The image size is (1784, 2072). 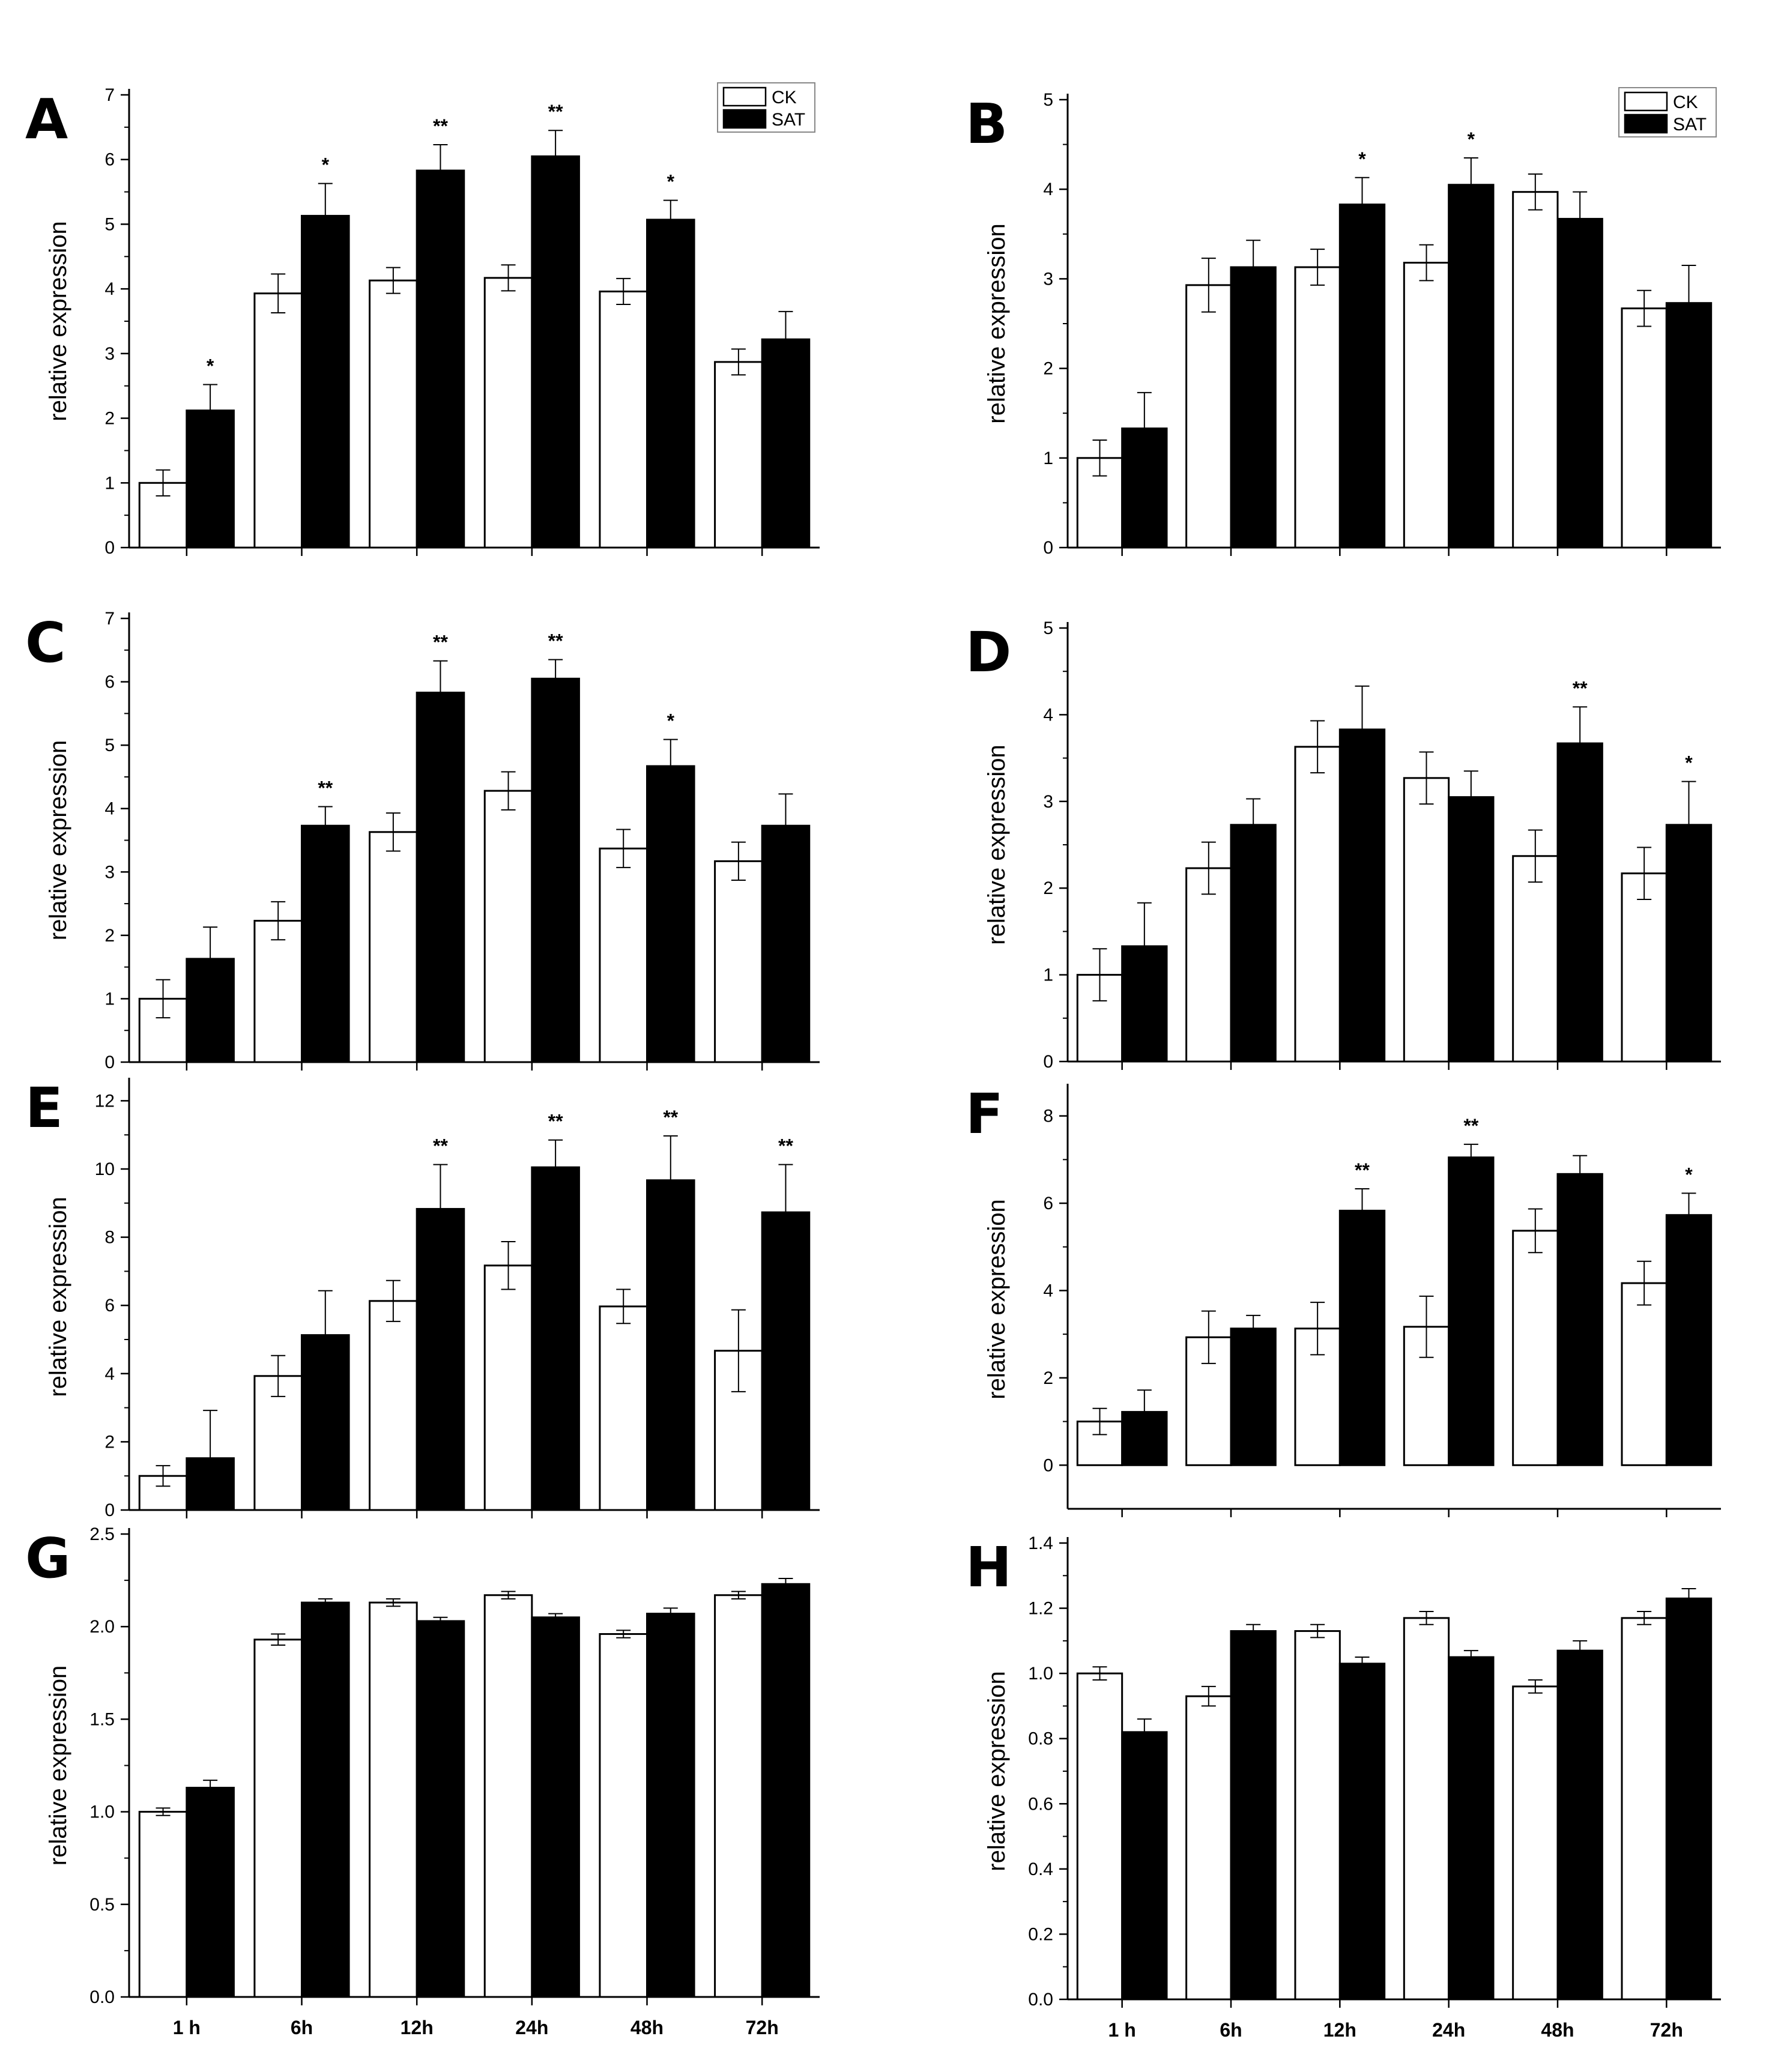 I want to click on y-tick-label: 0.4, so click(x=1040, y=1869).